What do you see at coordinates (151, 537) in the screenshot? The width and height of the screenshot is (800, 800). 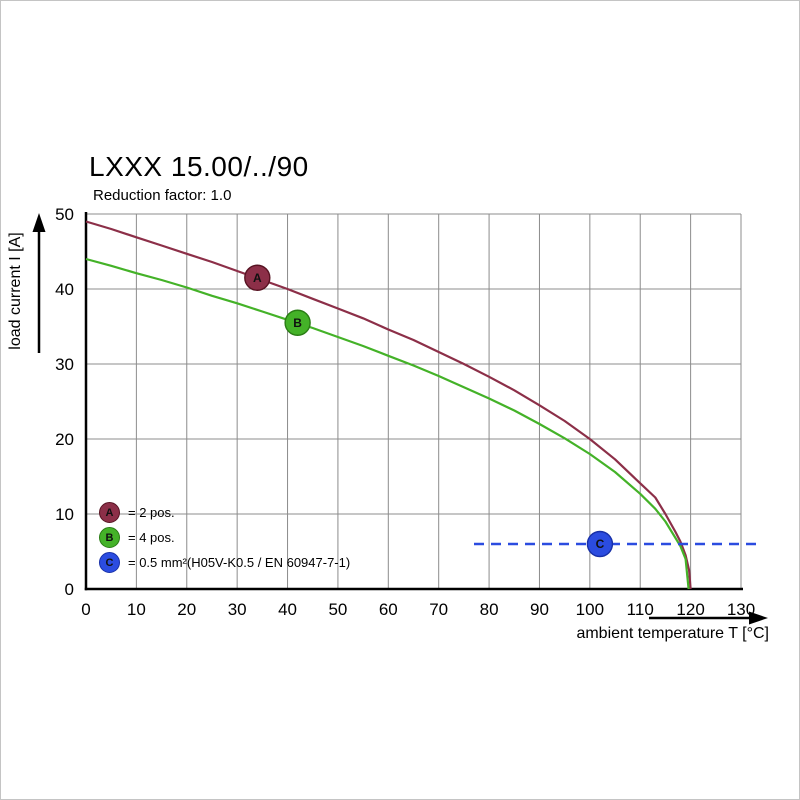 I see `legend-label-b: = 4 pos.` at bounding box center [151, 537].